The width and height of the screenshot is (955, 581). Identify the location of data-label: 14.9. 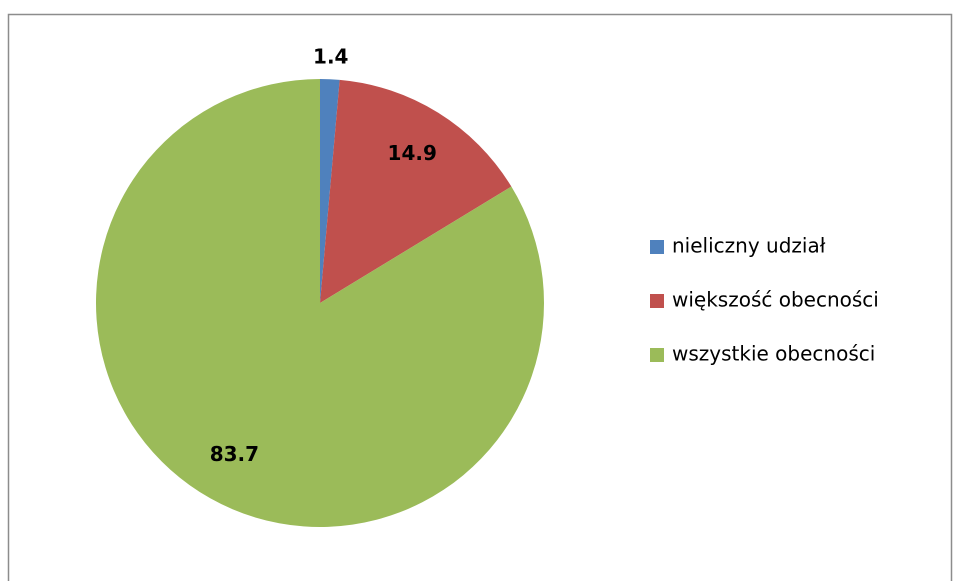
(412, 153).